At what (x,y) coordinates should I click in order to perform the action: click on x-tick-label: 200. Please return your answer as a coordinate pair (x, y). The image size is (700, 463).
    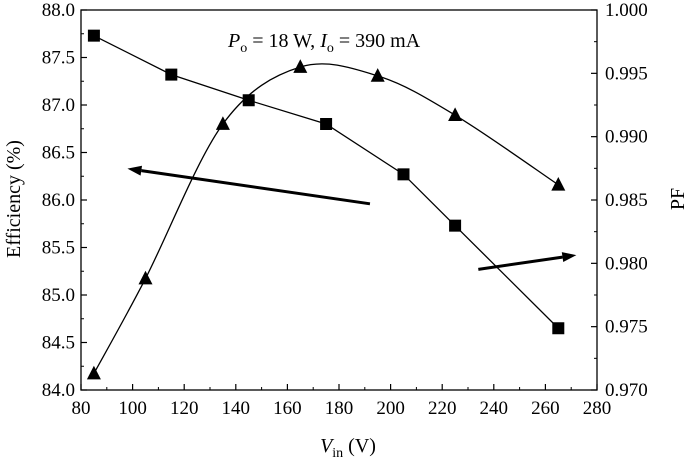
    Looking at the image, I should click on (390, 408).